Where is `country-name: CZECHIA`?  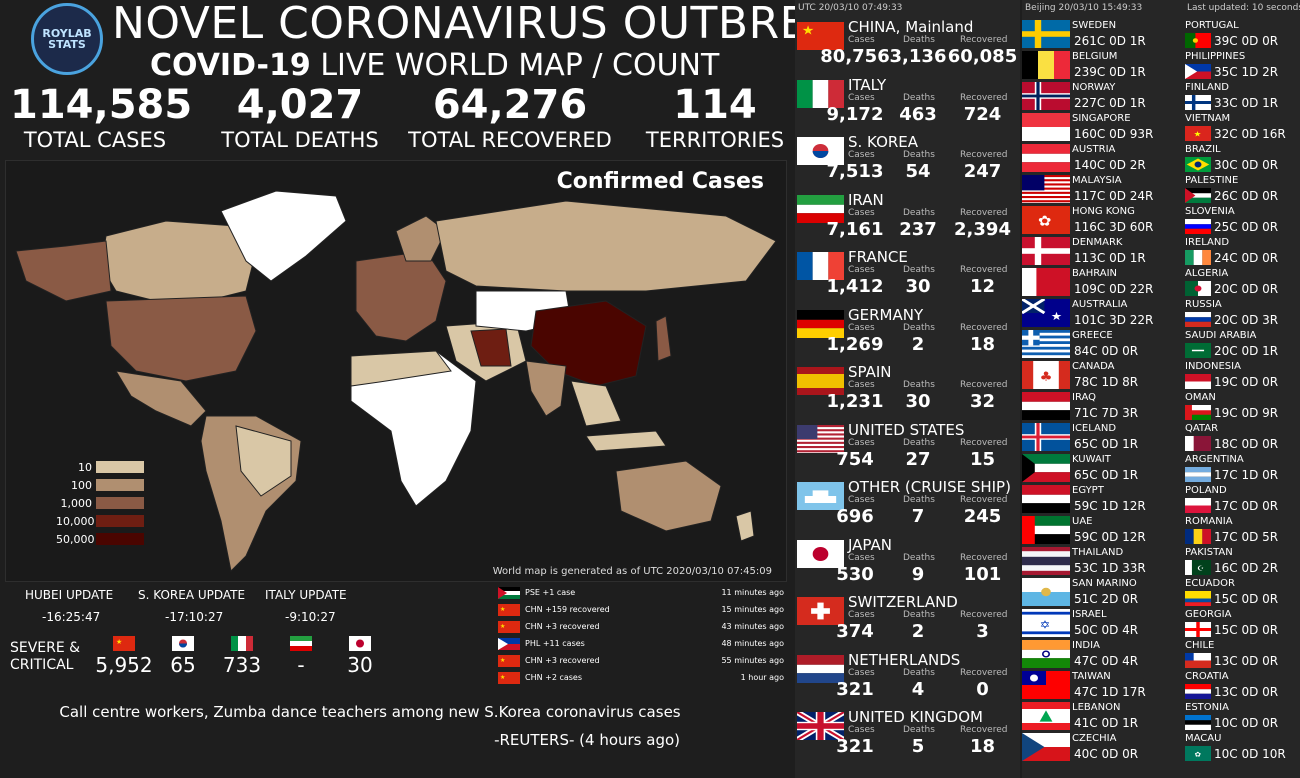 country-name: CZECHIA is located at coordinates (1094, 738).